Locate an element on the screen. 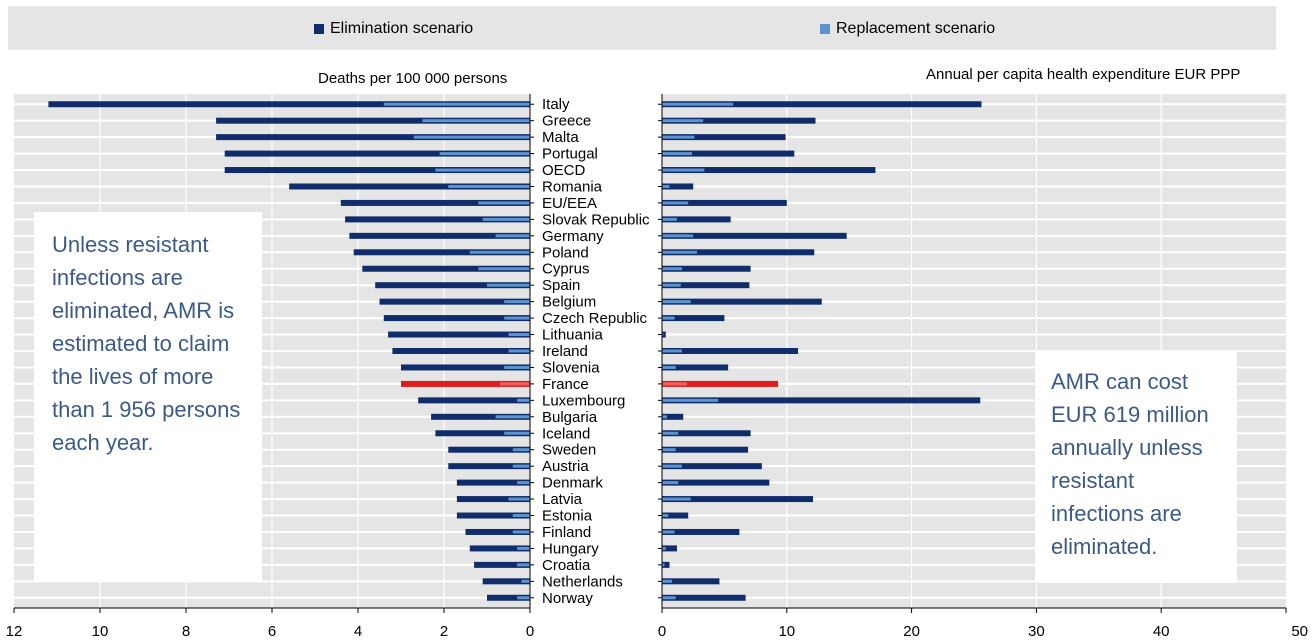  category-label-portugal: Portugal is located at coordinates (570, 154).